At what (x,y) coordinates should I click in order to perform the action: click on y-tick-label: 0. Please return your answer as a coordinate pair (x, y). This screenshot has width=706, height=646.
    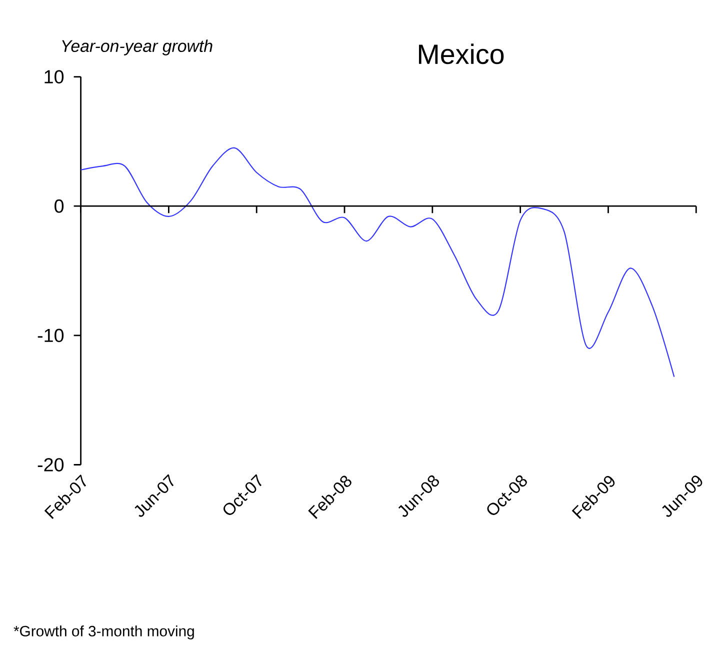
    Looking at the image, I should click on (59, 206).